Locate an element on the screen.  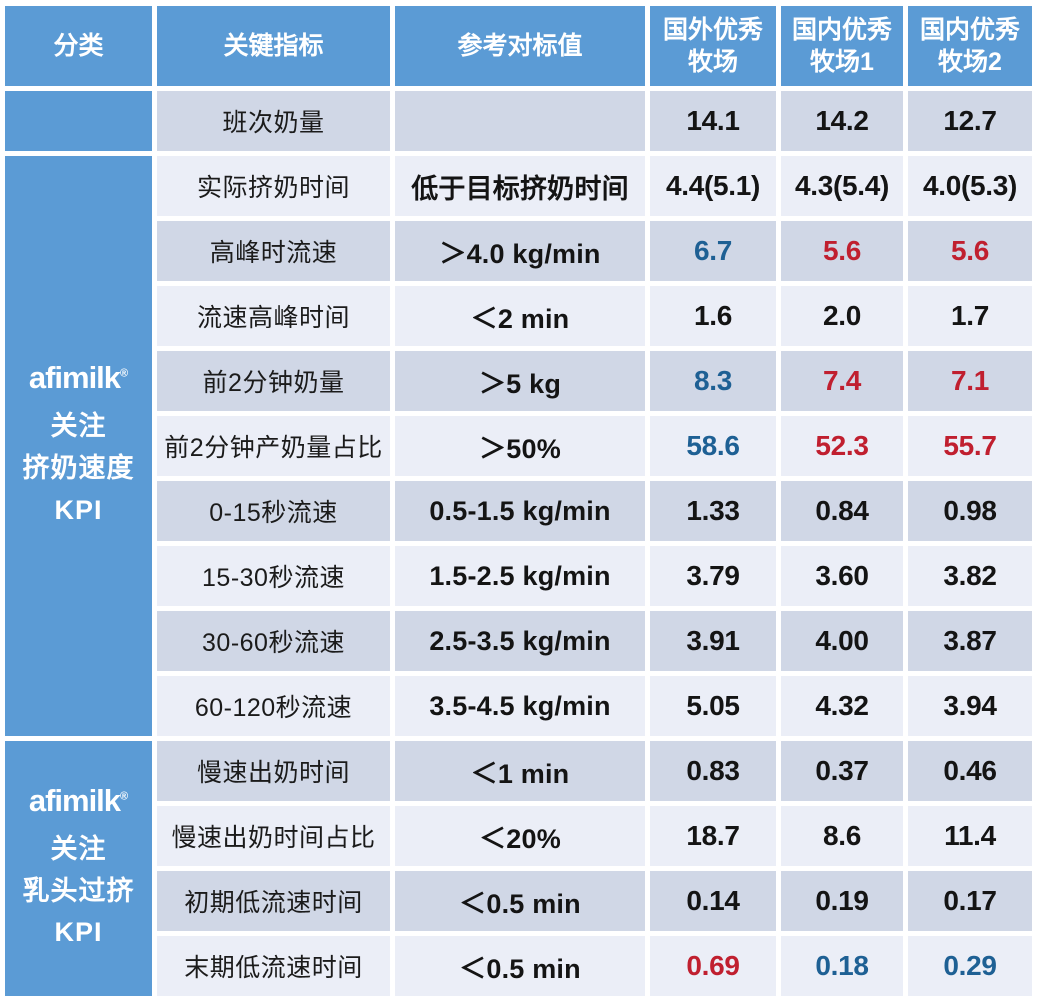
col-header-reference: 参考对标值 is located at coordinates (520, 46).